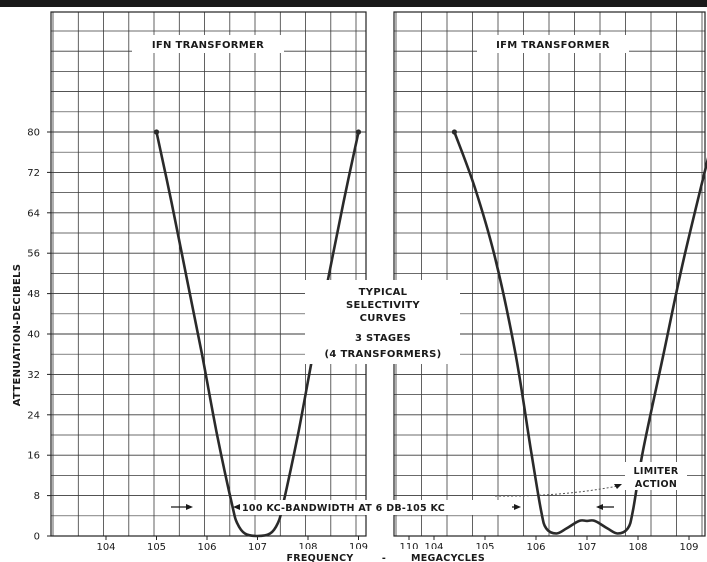  I want to click on limiter-backdrop, so click(656, 476).